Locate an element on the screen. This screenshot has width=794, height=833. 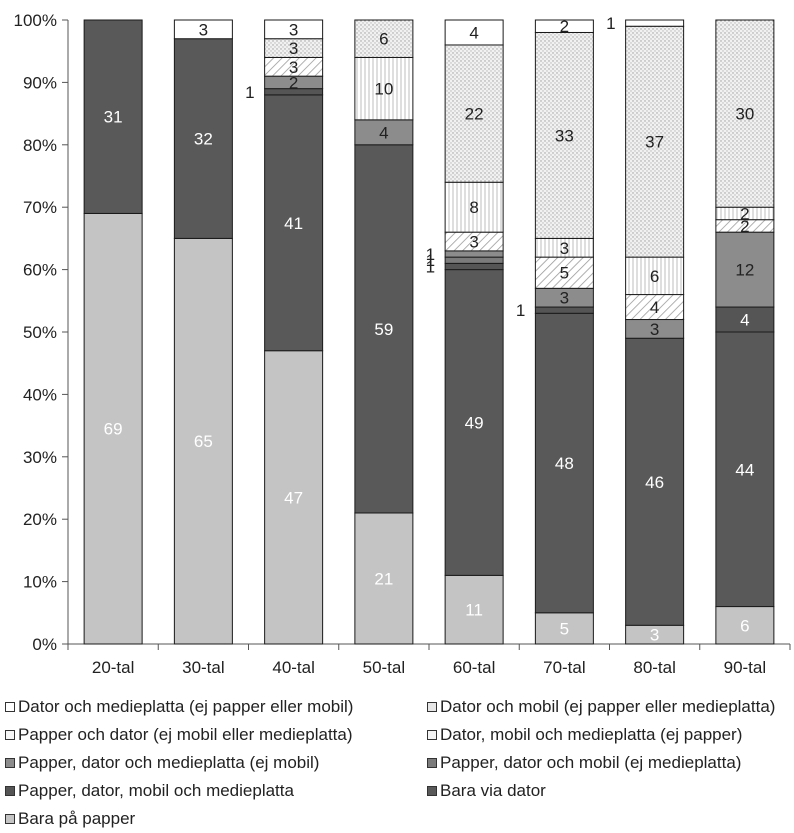
data-label: 59 is located at coordinates (383, 329).